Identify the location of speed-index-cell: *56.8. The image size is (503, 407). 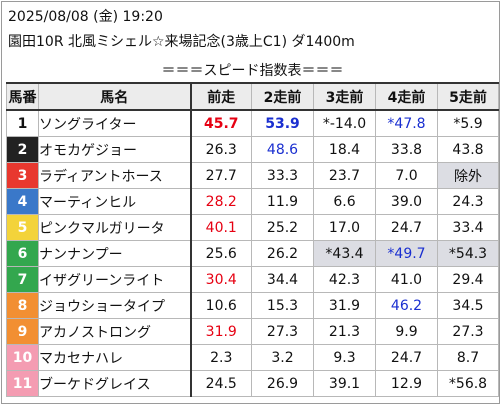
(468, 383).